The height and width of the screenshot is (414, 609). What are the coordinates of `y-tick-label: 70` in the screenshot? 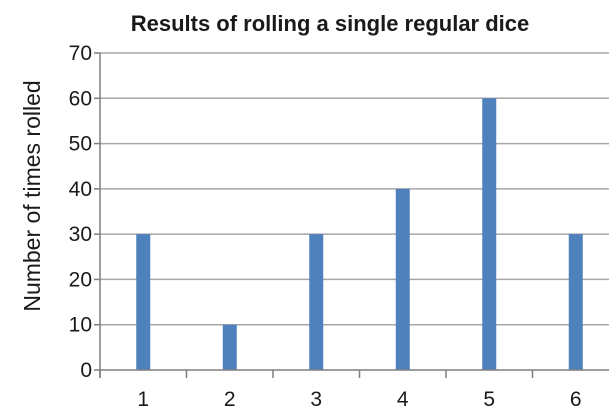 It's located at (80, 53).